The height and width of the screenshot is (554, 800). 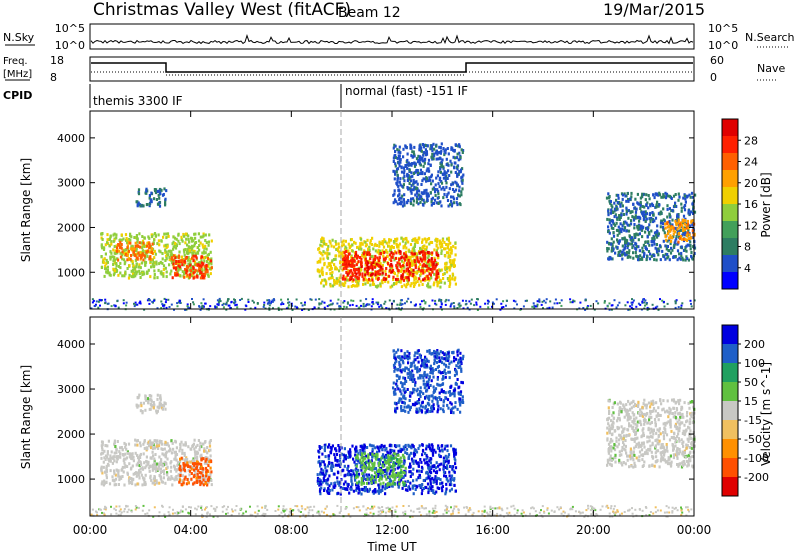 I want to click on power-colorbar-swatch, so click(x=730, y=179).